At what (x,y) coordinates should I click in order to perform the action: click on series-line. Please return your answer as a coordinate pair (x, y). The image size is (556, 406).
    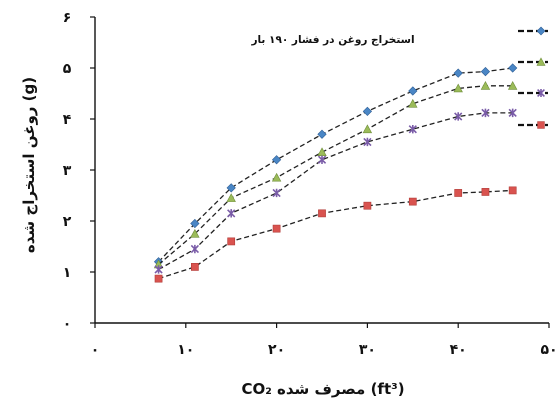
    Looking at the image, I should click on (335, 234).